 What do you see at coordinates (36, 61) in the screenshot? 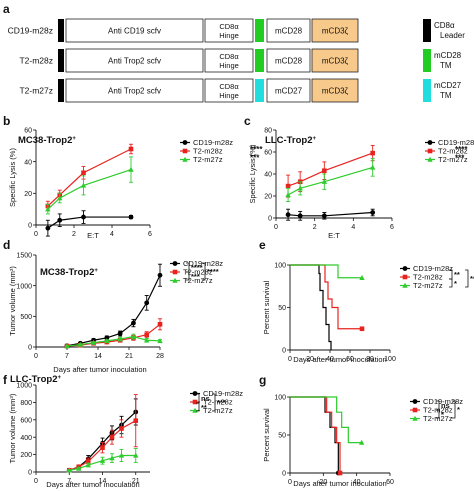
I see `construct-name: T2-m28z` at bounding box center [36, 61].